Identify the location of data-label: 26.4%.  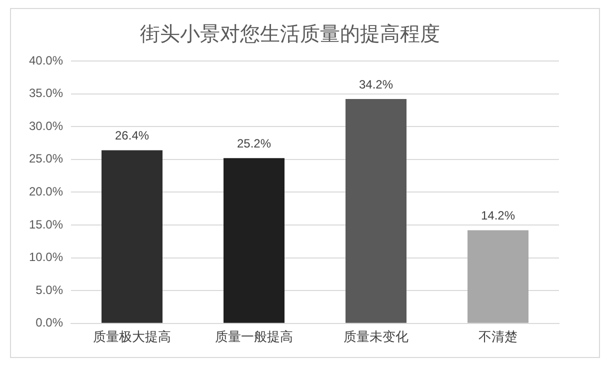
(132, 135).